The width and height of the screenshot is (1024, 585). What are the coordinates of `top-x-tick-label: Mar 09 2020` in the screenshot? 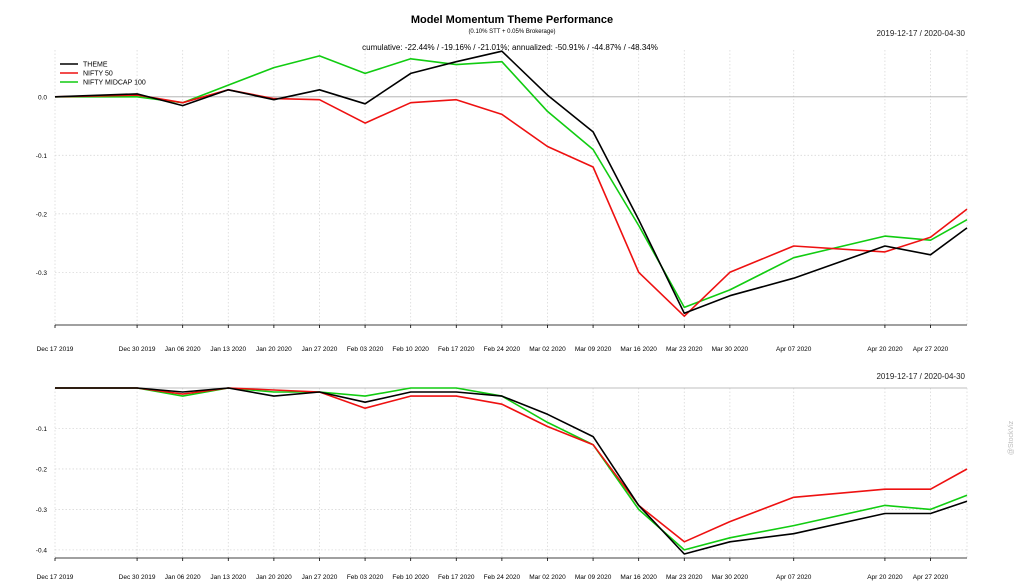 It's located at (593, 349).